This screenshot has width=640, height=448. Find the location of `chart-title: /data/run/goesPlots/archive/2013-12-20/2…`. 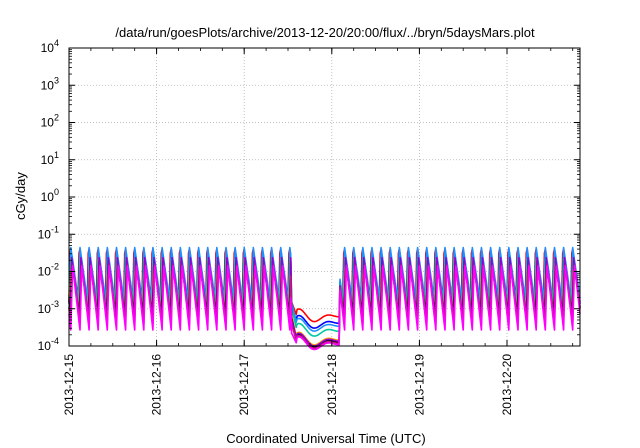

chart-title: /data/run/goesPlots/archive/2013-12-20/2… is located at coordinates (325, 32).